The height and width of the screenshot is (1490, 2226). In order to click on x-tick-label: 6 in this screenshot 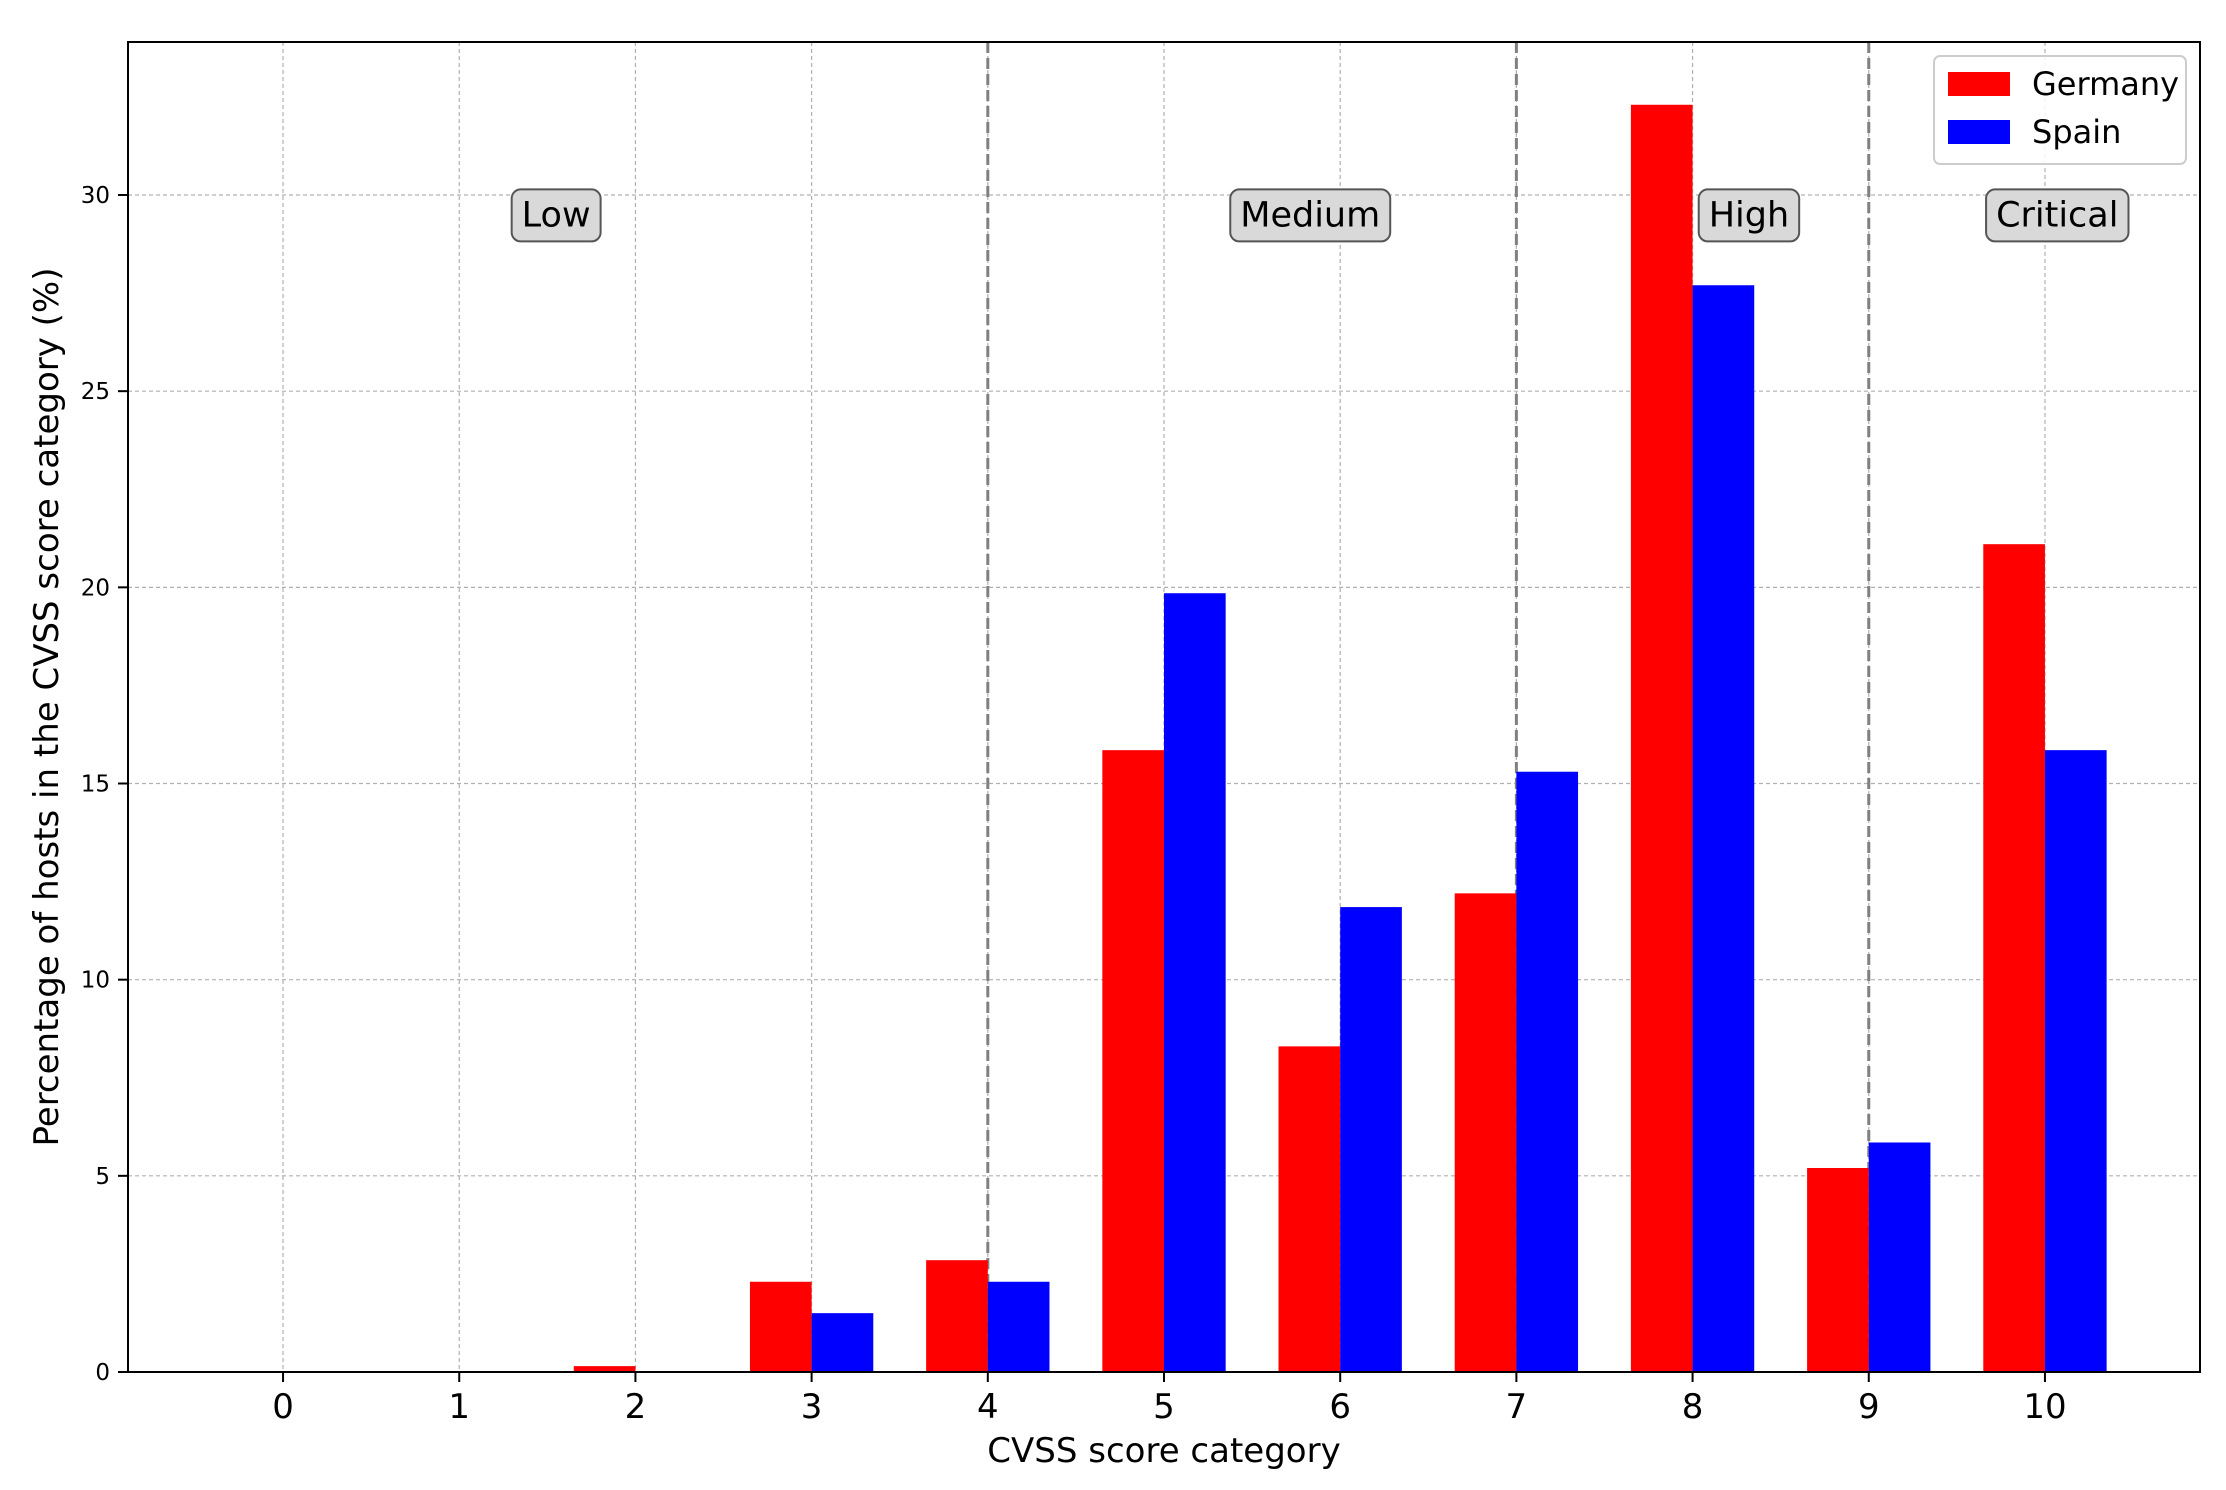, I will do `click(1340, 1407)`.